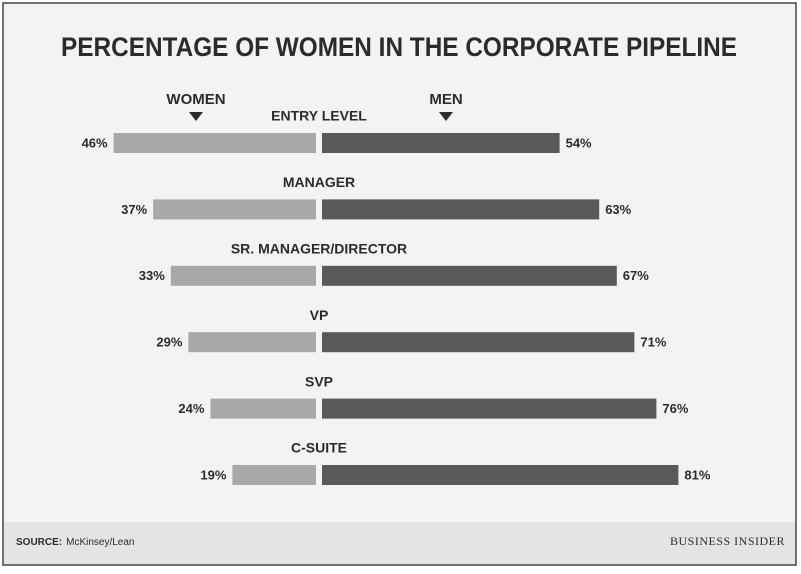  What do you see at coordinates (653, 342) in the screenshot?
I see `value-label: 71%` at bounding box center [653, 342].